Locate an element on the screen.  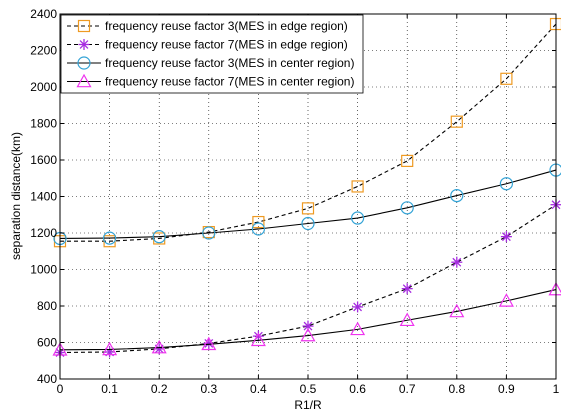
x-tick-label: 0.6 is located at coordinates (357, 389).